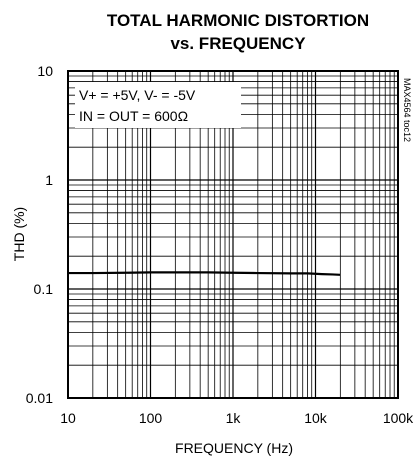 The height and width of the screenshot is (462, 414). What do you see at coordinates (68, 418) in the screenshot?
I see `x-tick-label: 10` at bounding box center [68, 418].